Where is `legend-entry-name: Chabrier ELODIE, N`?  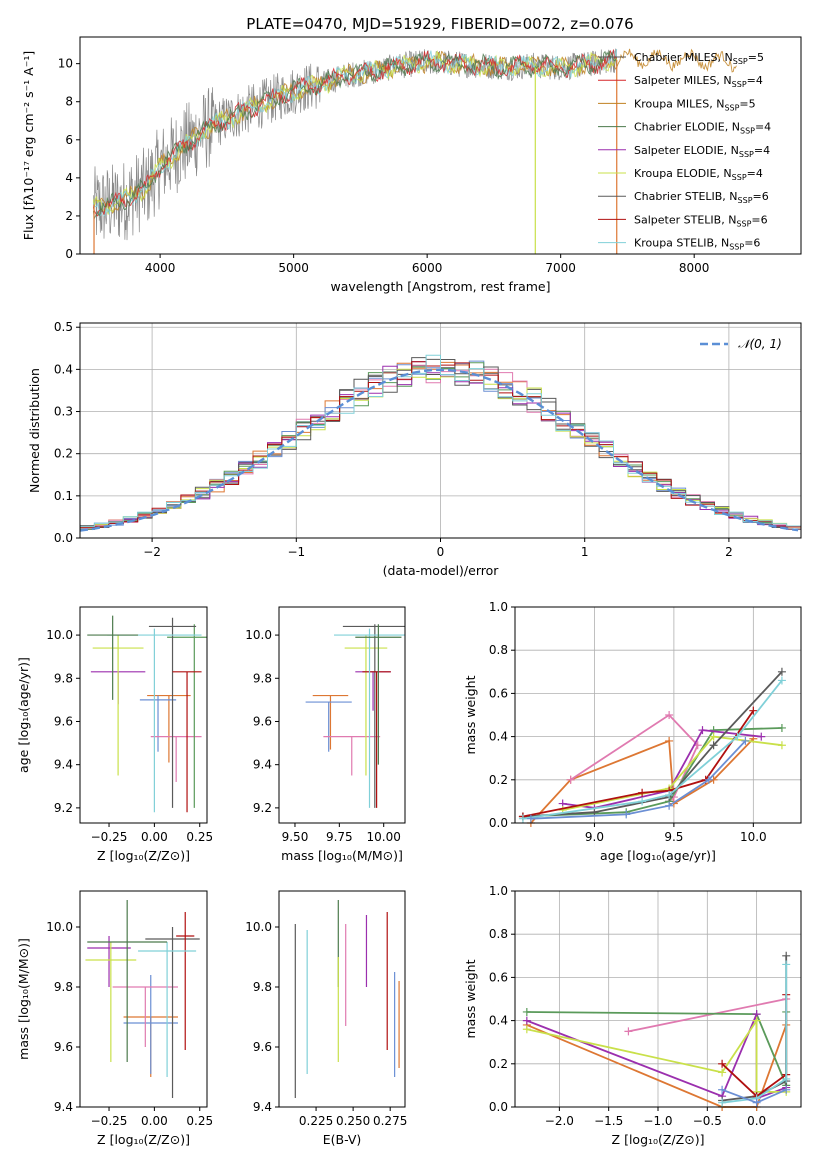 legend-entry-name: Chabrier ELODIE, N is located at coordinates (687, 127).